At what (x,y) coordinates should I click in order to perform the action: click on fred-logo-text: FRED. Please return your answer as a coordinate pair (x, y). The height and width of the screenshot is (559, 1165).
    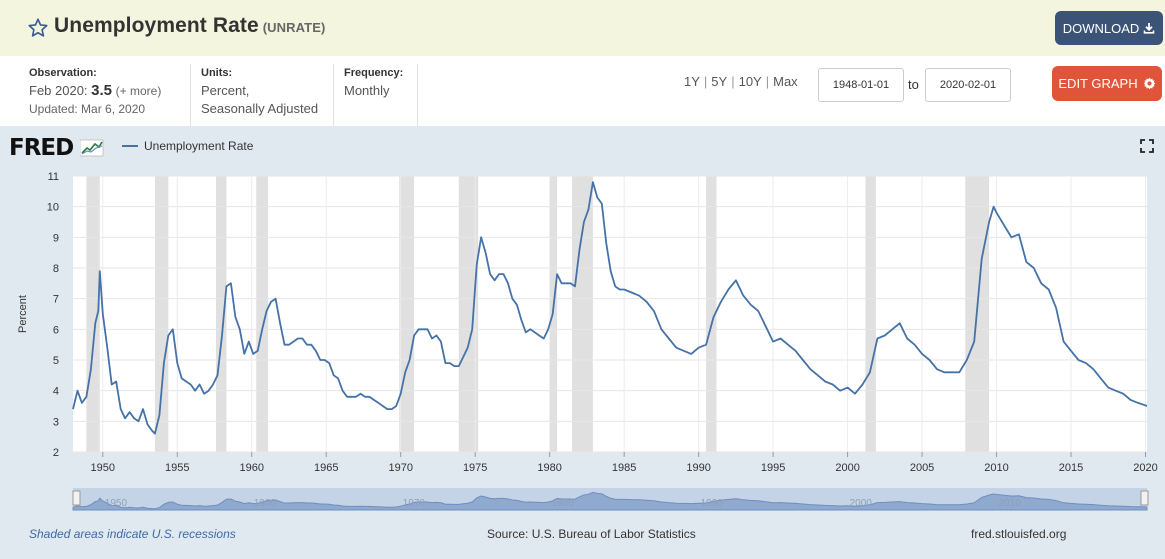
    Looking at the image, I should click on (41, 148).